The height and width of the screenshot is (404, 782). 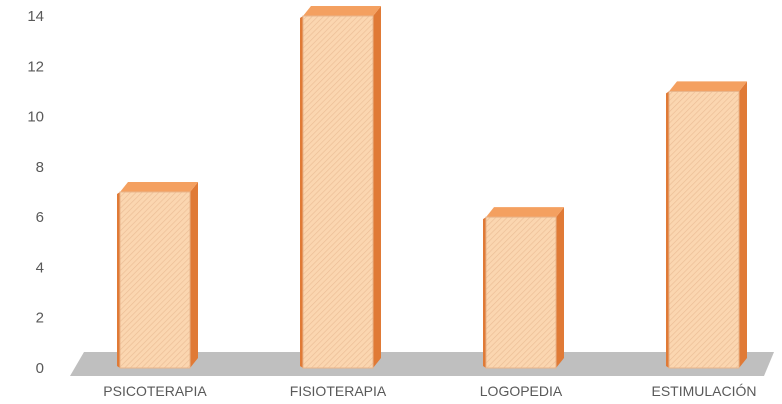 I want to click on chart-floor, so click(x=422, y=364).